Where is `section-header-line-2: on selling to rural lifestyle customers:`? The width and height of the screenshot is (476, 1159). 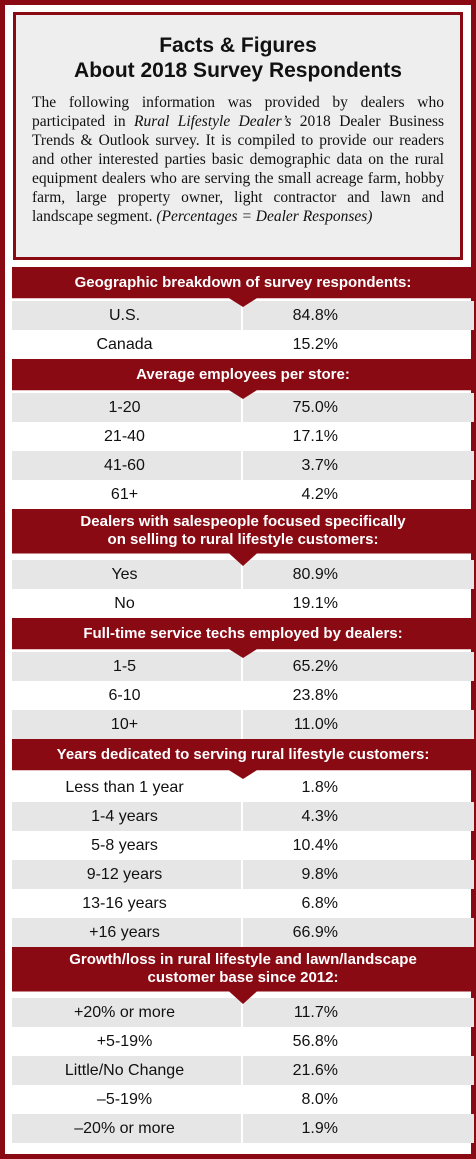 section-header-line-2: on selling to rural lifestyle customers: is located at coordinates (243, 539).